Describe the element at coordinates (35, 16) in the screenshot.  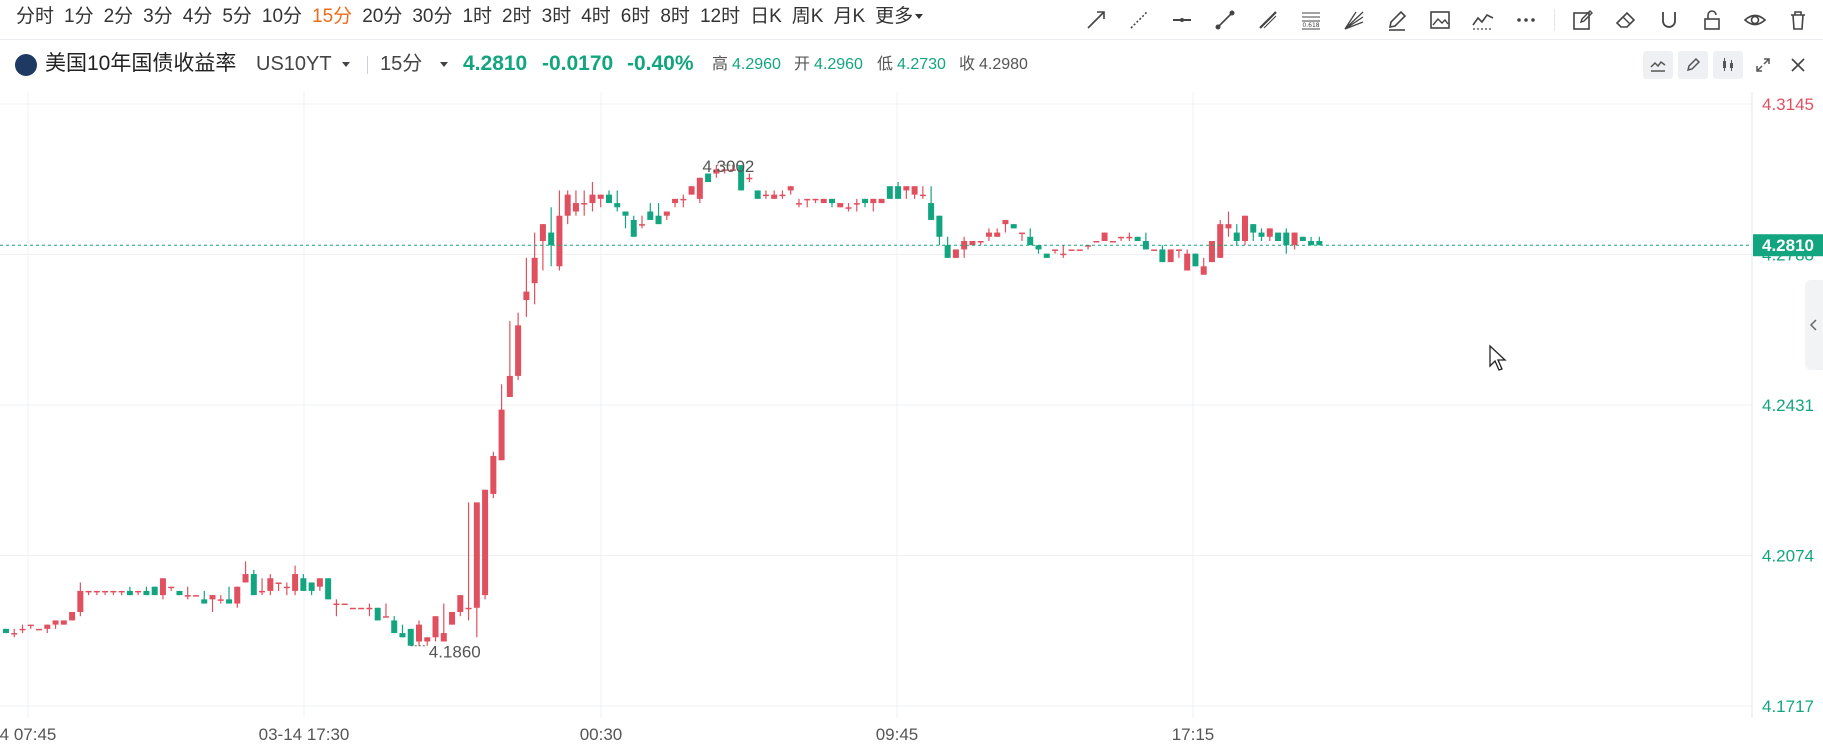
I see `period-0: 分时` at that location.